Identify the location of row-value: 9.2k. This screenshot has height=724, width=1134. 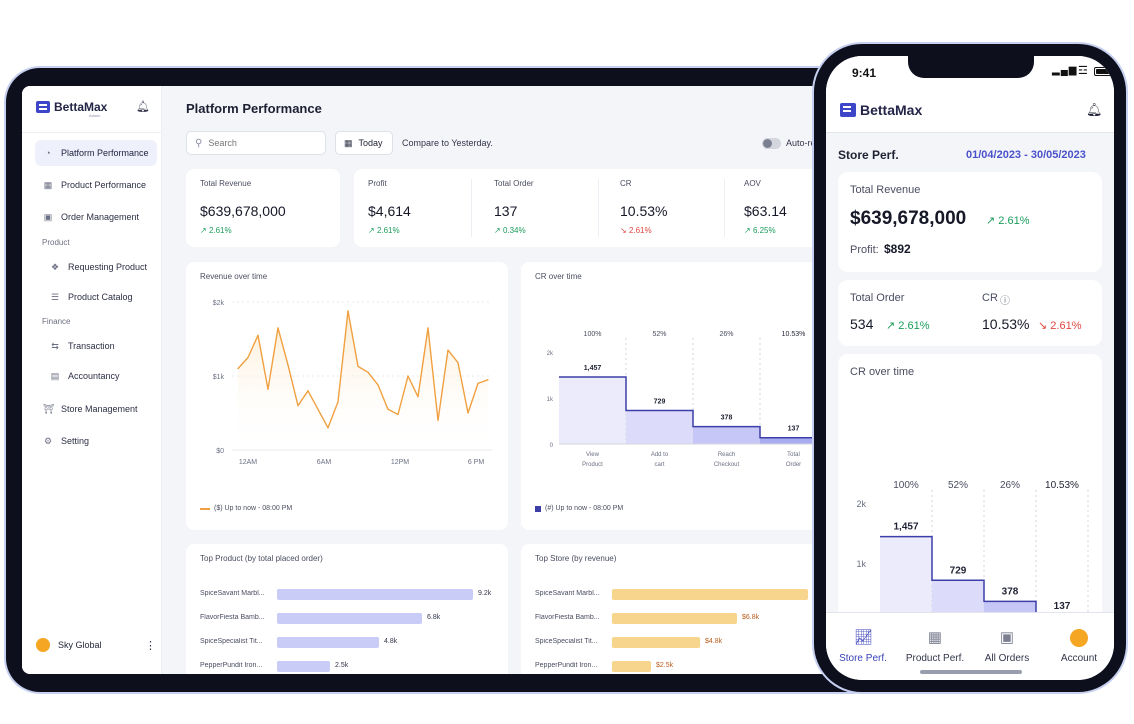
(485, 593).